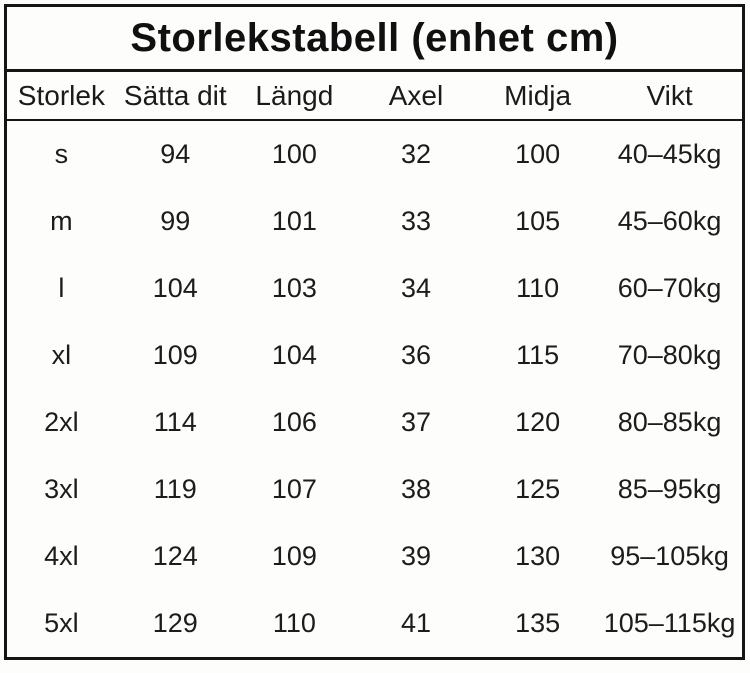  I want to click on table-cell: 41, so click(416, 623).